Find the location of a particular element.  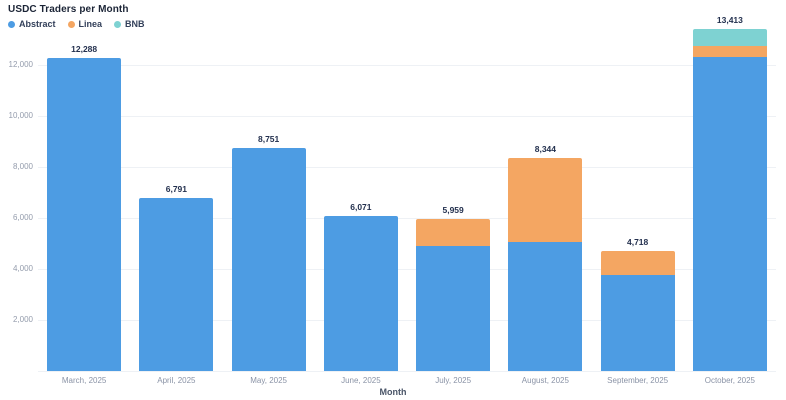

bar-value-label: 8,344 is located at coordinates (545, 149).